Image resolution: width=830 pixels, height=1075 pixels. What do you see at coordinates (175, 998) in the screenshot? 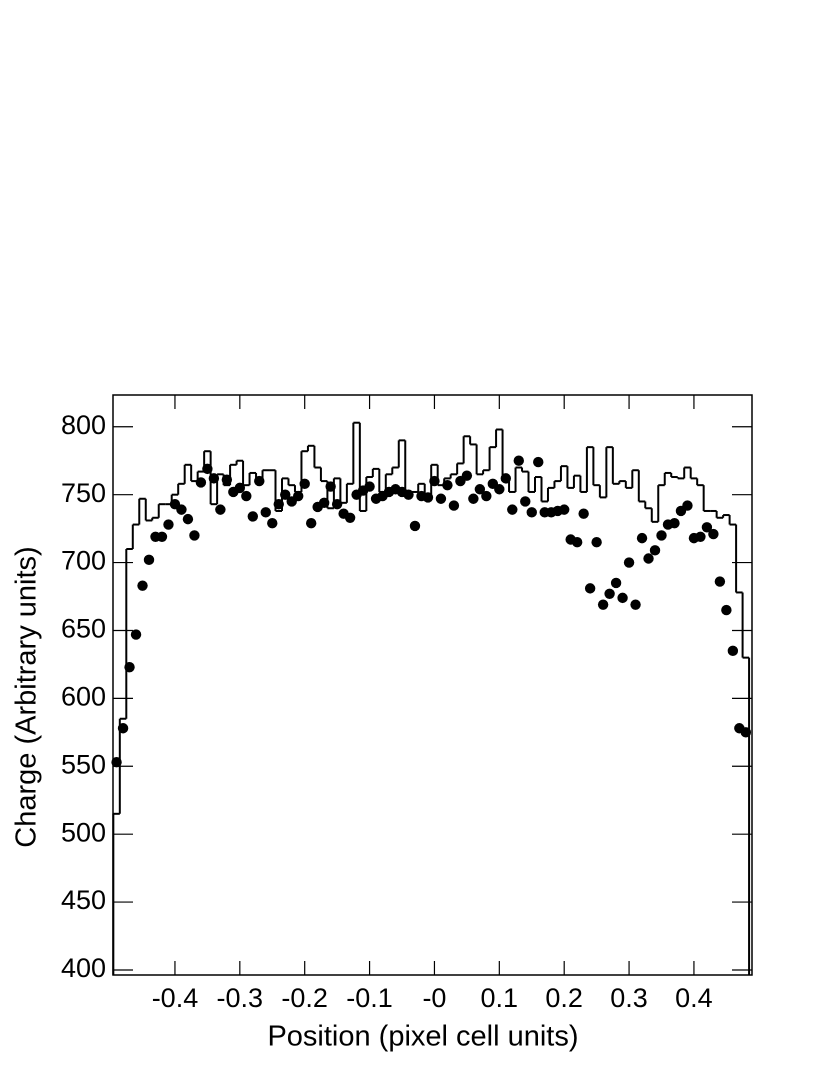
I see `x-tick-label: -0.4` at bounding box center [175, 998].